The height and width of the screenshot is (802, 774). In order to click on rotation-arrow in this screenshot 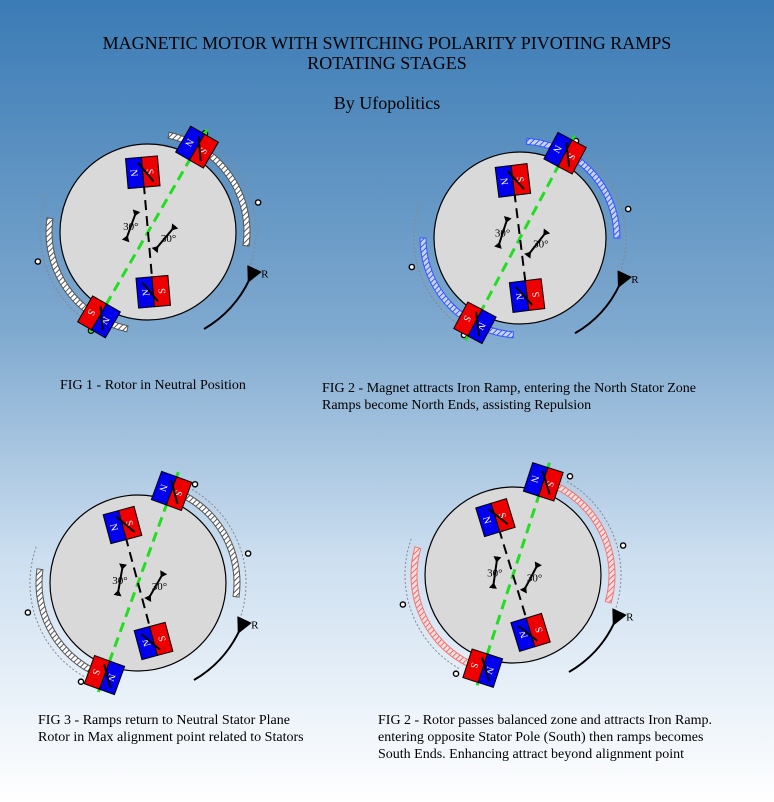, I will do `click(603, 302)`.